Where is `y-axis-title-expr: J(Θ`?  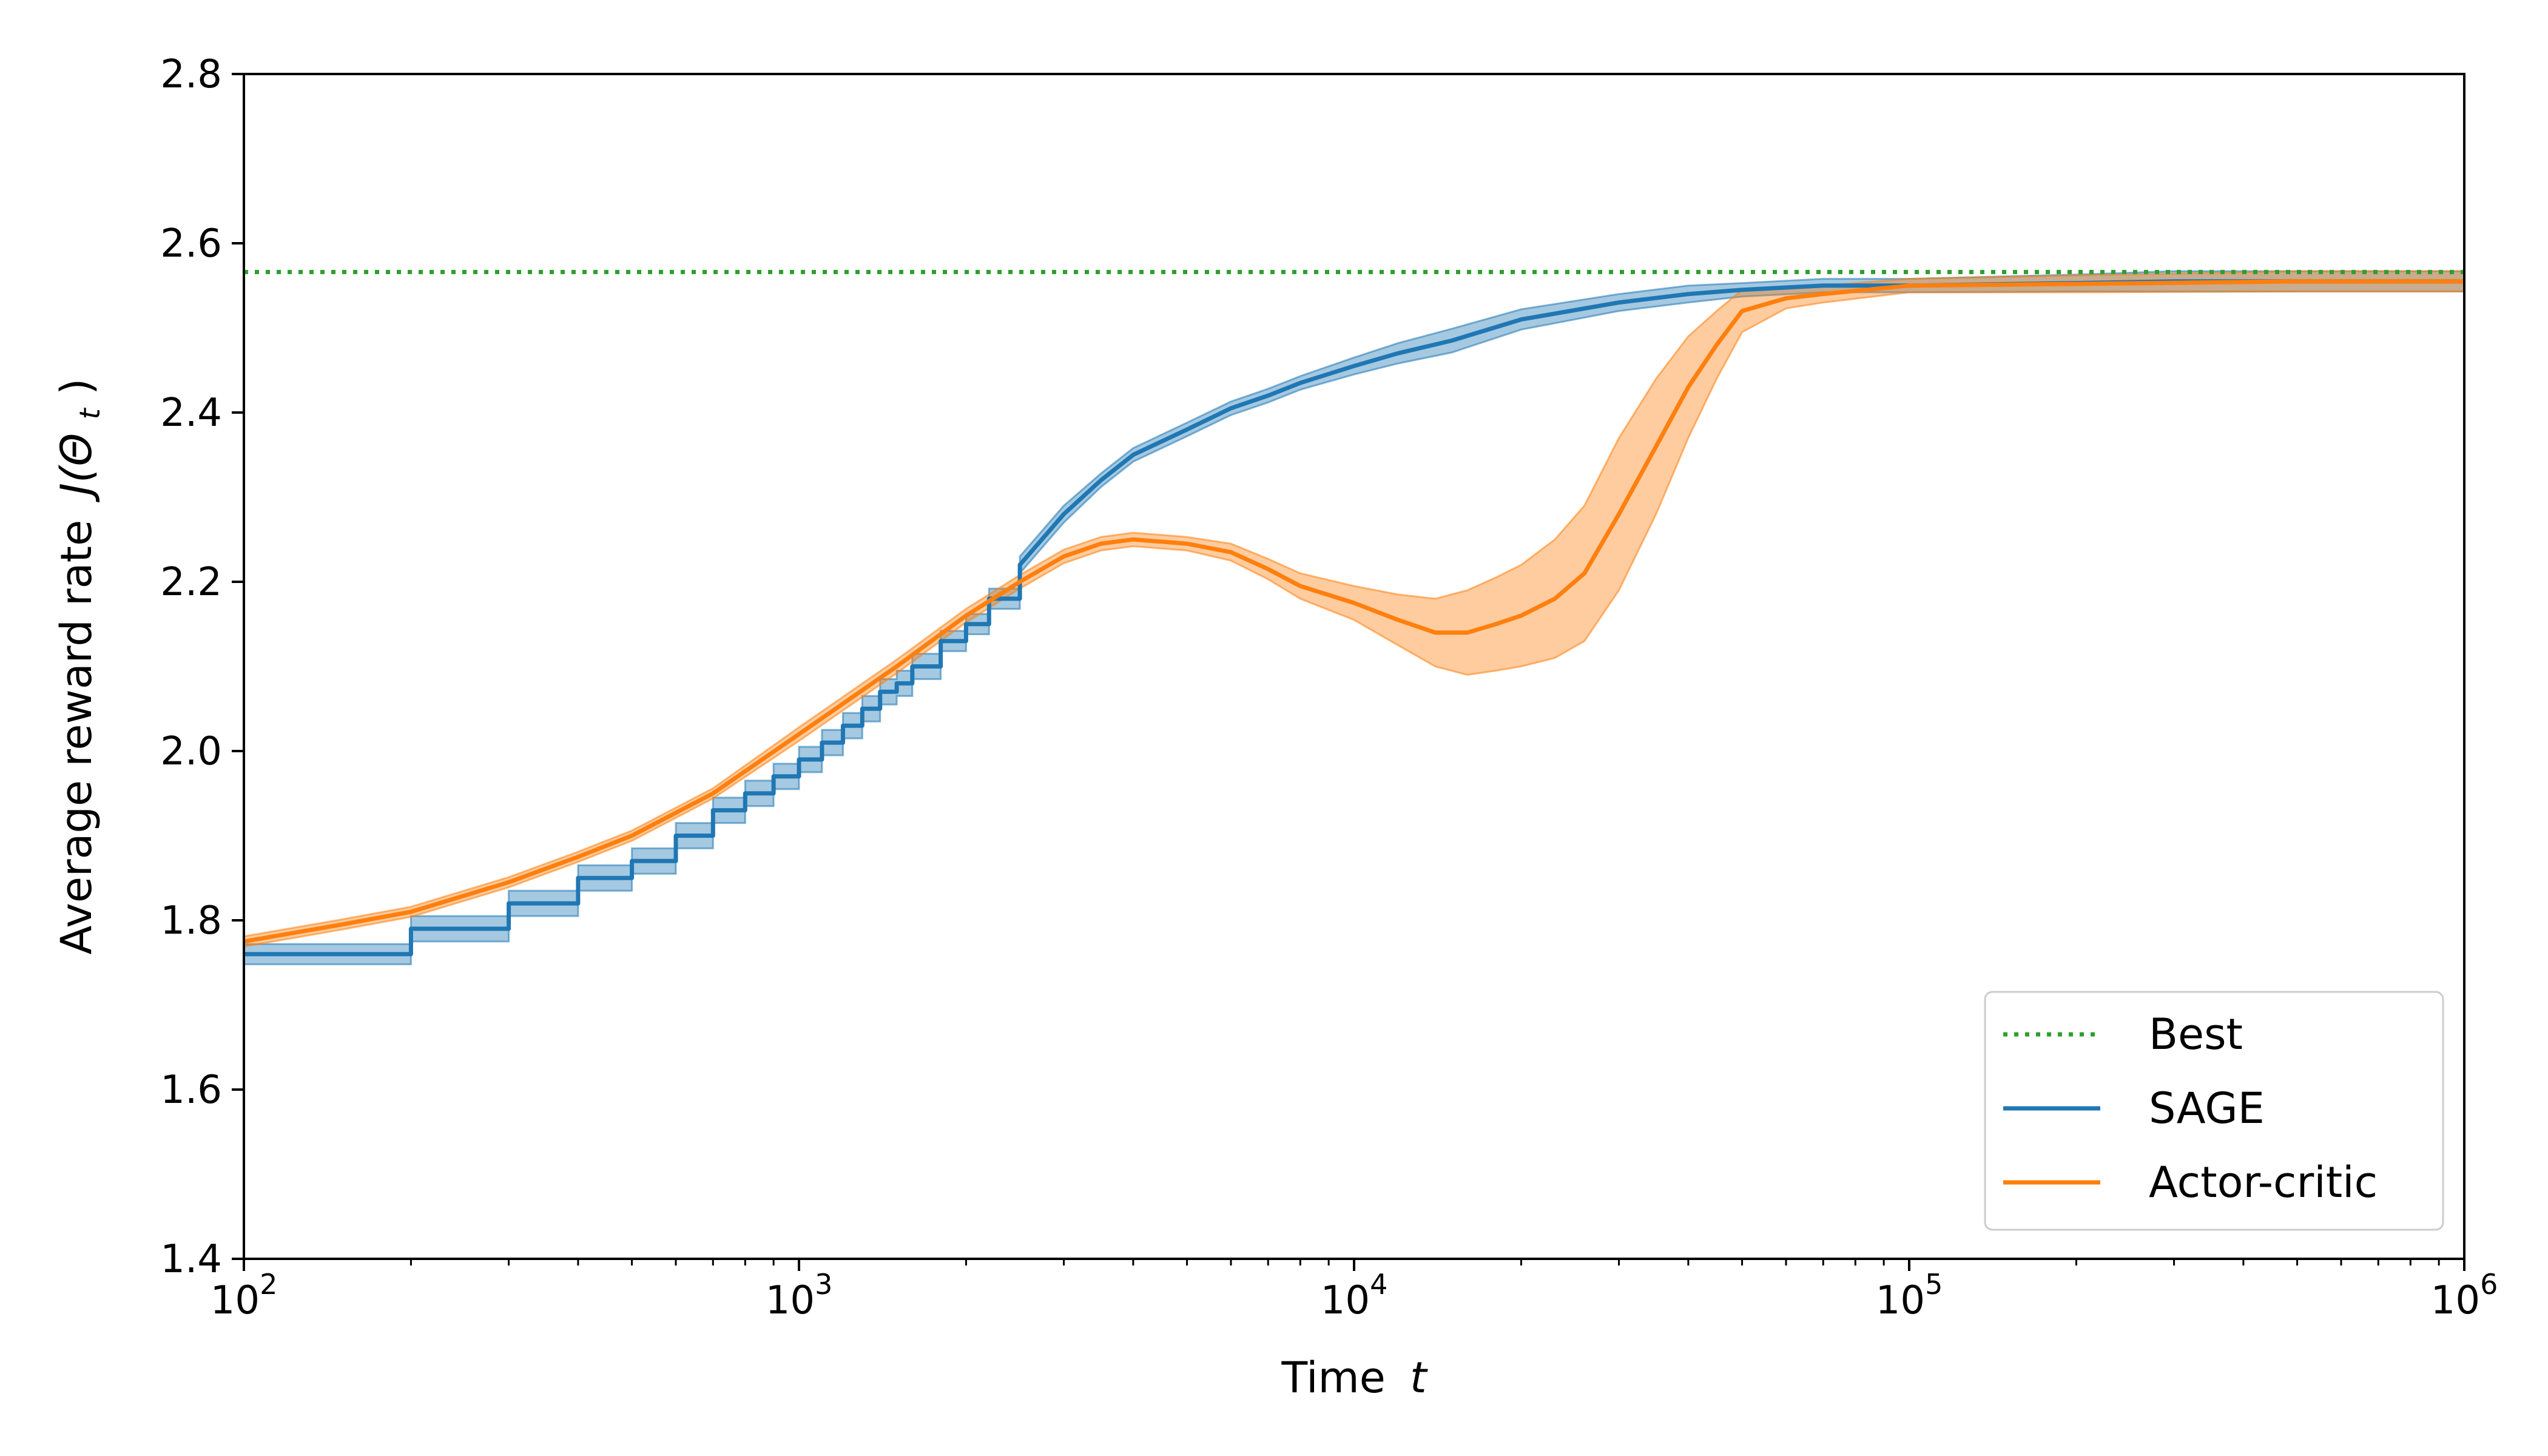 y-axis-title-expr: J(Θ is located at coordinates (76, 467).